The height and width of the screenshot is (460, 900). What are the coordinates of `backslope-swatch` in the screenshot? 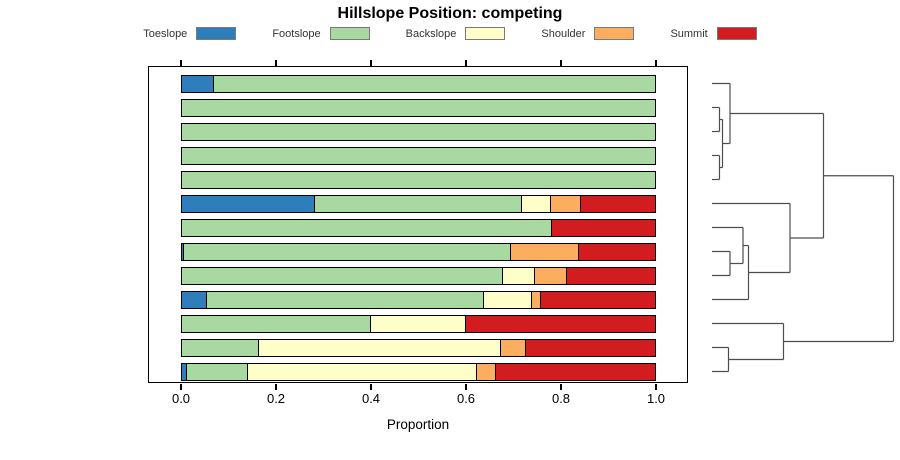 It's located at (485, 33).